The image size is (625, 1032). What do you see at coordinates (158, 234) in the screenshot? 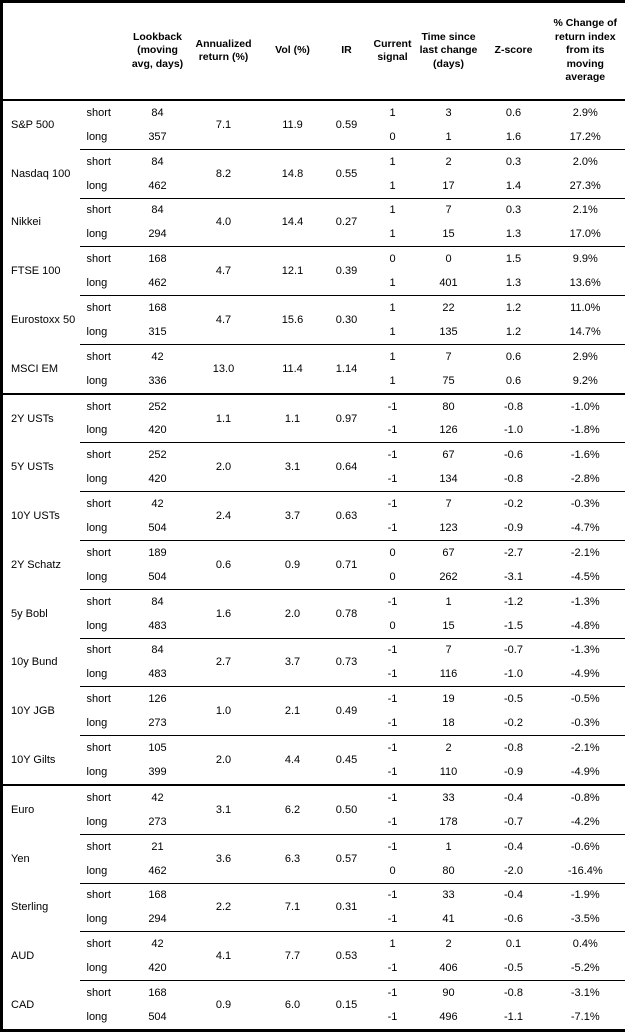
I see `lookback-value: 294` at bounding box center [158, 234].